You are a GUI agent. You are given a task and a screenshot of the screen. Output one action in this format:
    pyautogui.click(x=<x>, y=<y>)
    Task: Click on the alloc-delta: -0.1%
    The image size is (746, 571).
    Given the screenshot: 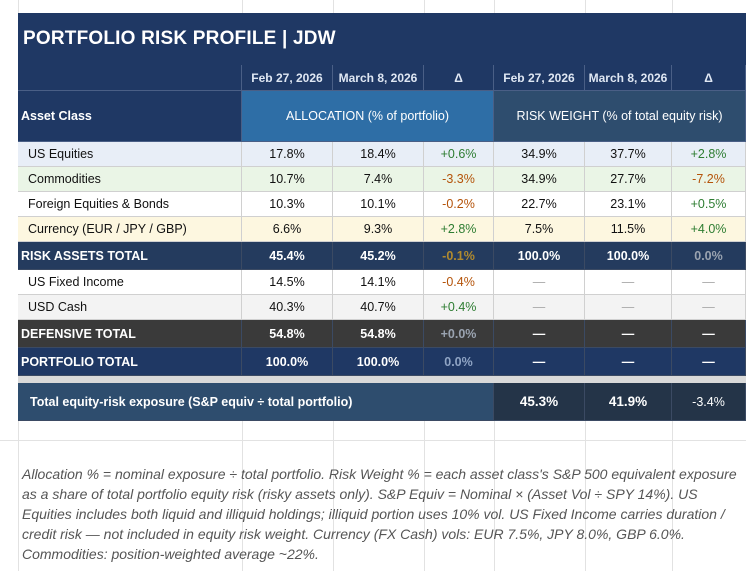 What is the action you would take?
    pyautogui.click(x=459, y=256)
    